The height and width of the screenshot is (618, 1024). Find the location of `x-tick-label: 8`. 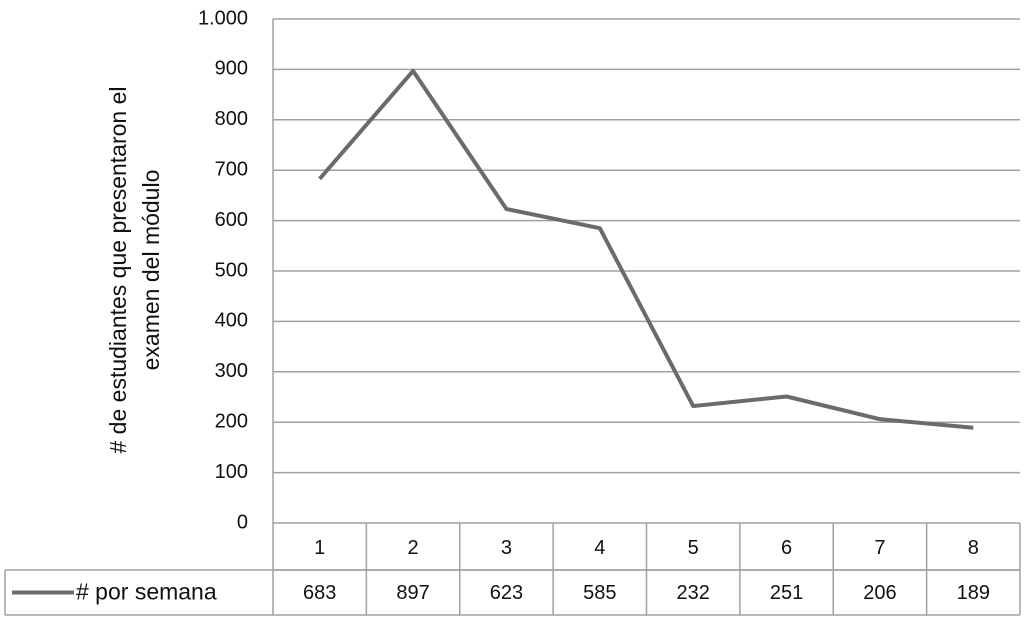

x-tick-label: 8 is located at coordinates (973, 548).